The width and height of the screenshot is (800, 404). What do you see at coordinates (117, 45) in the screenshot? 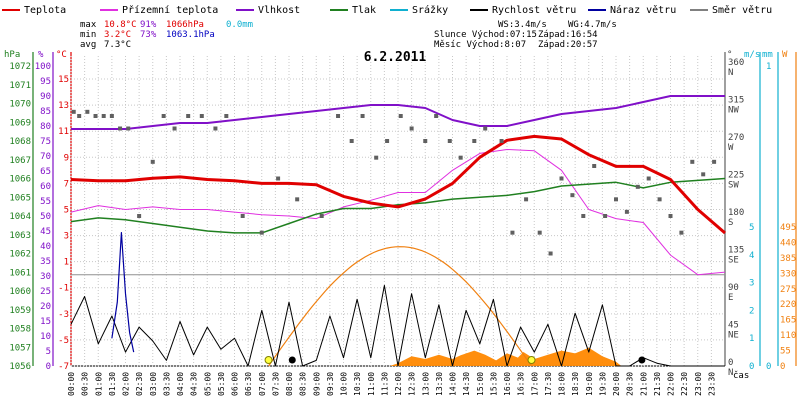
I see `stat-avg-temp: 7.3°C` at bounding box center [117, 45].